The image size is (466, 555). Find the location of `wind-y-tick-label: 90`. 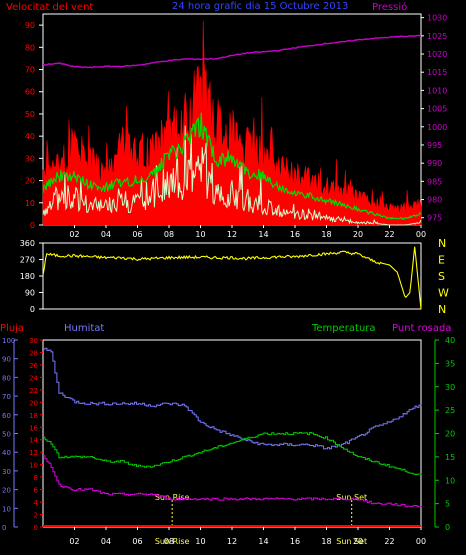

wind-y-tick-label: 90 is located at coordinates (30, 25).